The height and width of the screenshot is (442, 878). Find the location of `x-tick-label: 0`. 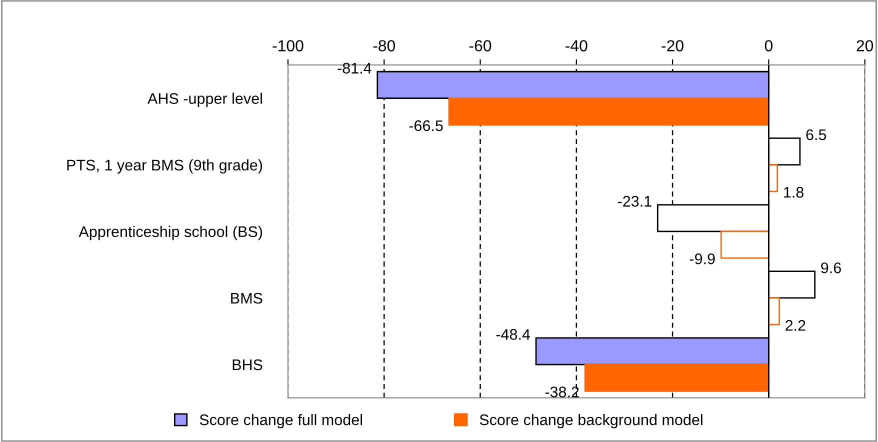

x-tick-label: 0 is located at coordinates (768, 46).